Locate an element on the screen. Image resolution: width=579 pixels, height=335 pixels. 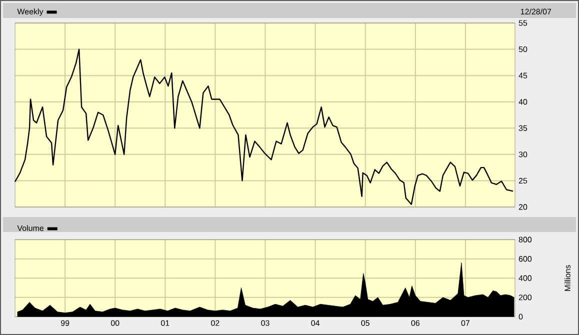
text: 12/28/07 is located at coordinates (536, 11).